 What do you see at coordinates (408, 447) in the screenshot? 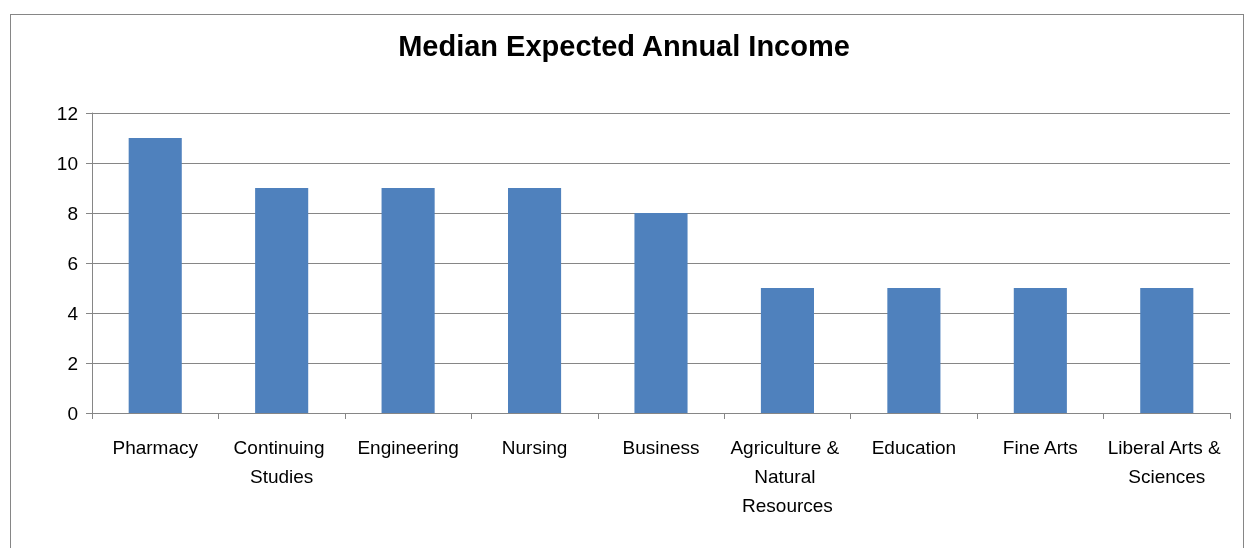
I see `x-tick-label: Engineering` at bounding box center [408, 447].